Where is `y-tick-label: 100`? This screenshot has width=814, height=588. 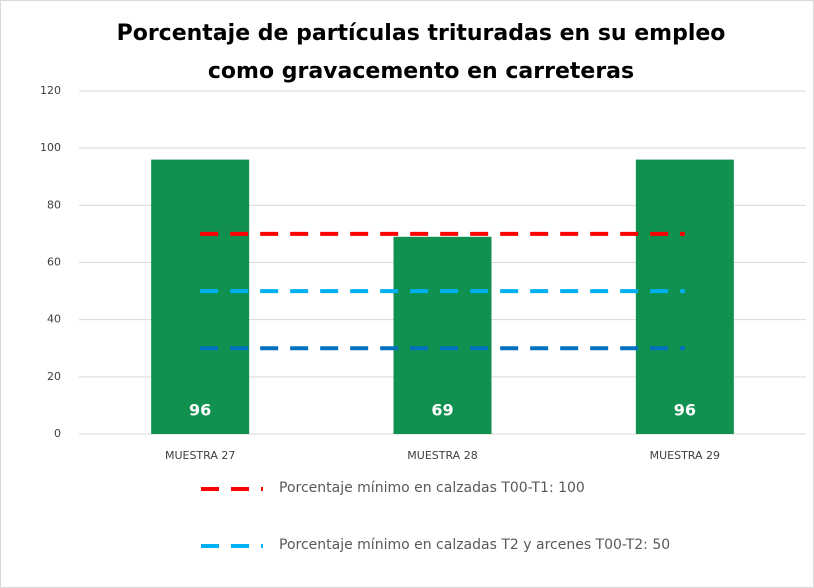 y-tick-label: 100 is located at coordinates (50, 147).